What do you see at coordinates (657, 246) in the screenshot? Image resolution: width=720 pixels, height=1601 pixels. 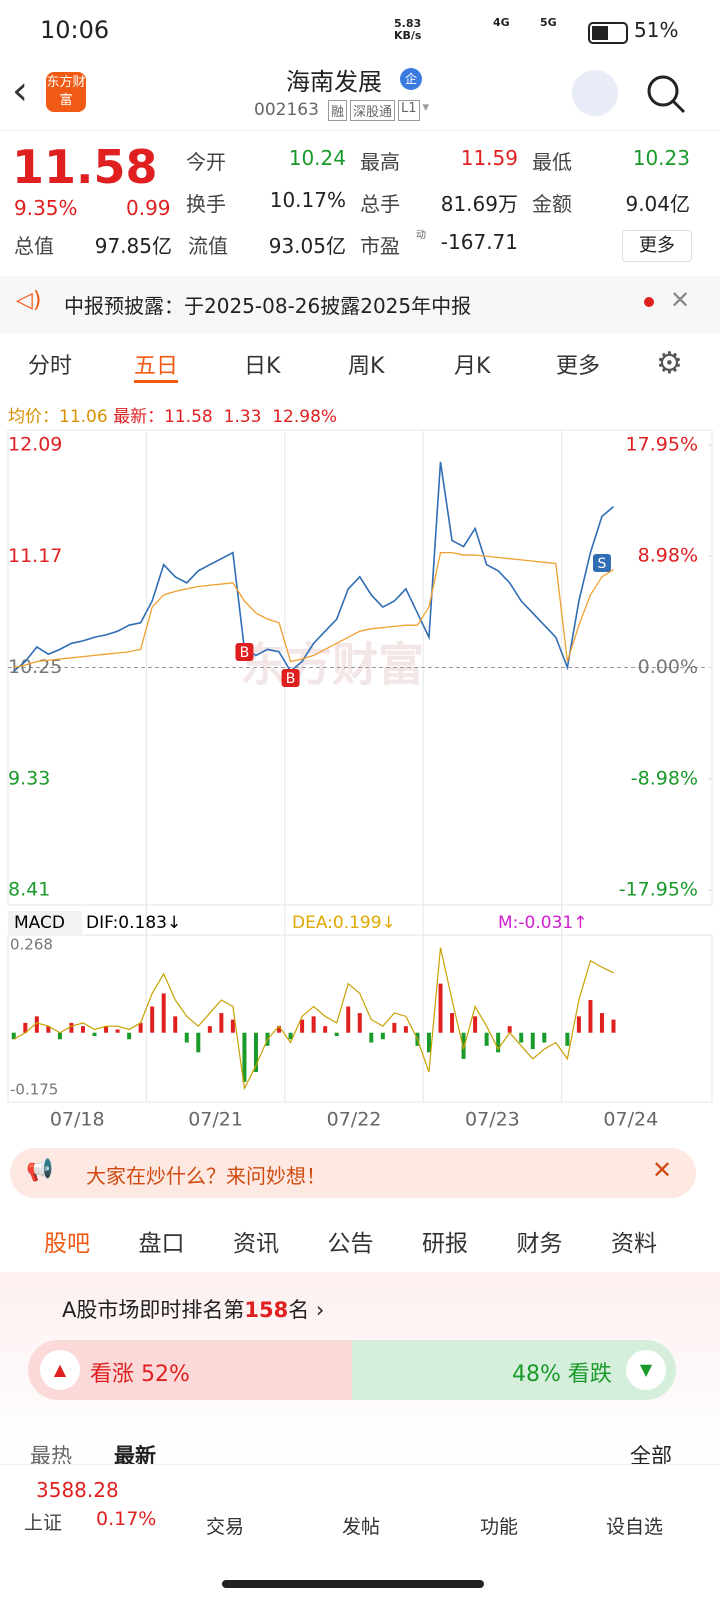 I see `more-button: 更多` at bounding box center [657, 246].